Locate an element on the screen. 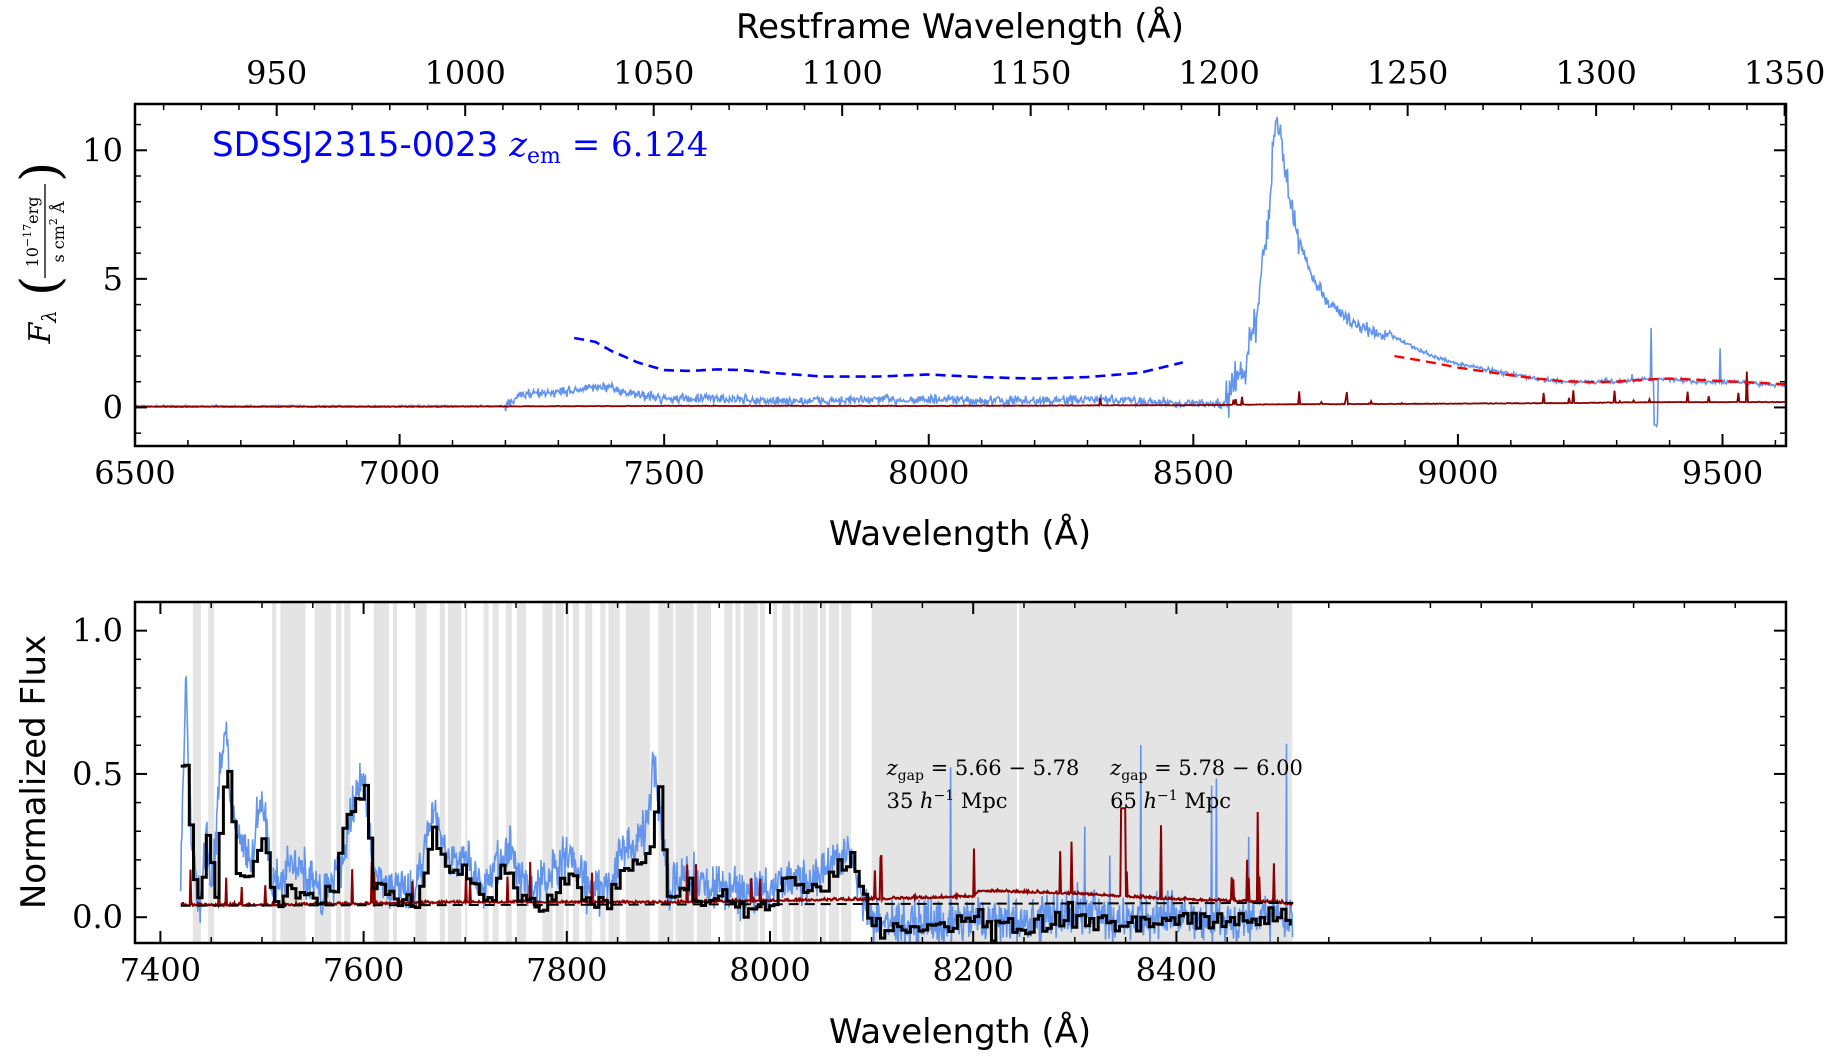 Image resolution: width=1827 pixels, height=1063 pixels. gap-redshift-label: zgap = 5.66 − 5.78 is located at coordinates (983, 770).